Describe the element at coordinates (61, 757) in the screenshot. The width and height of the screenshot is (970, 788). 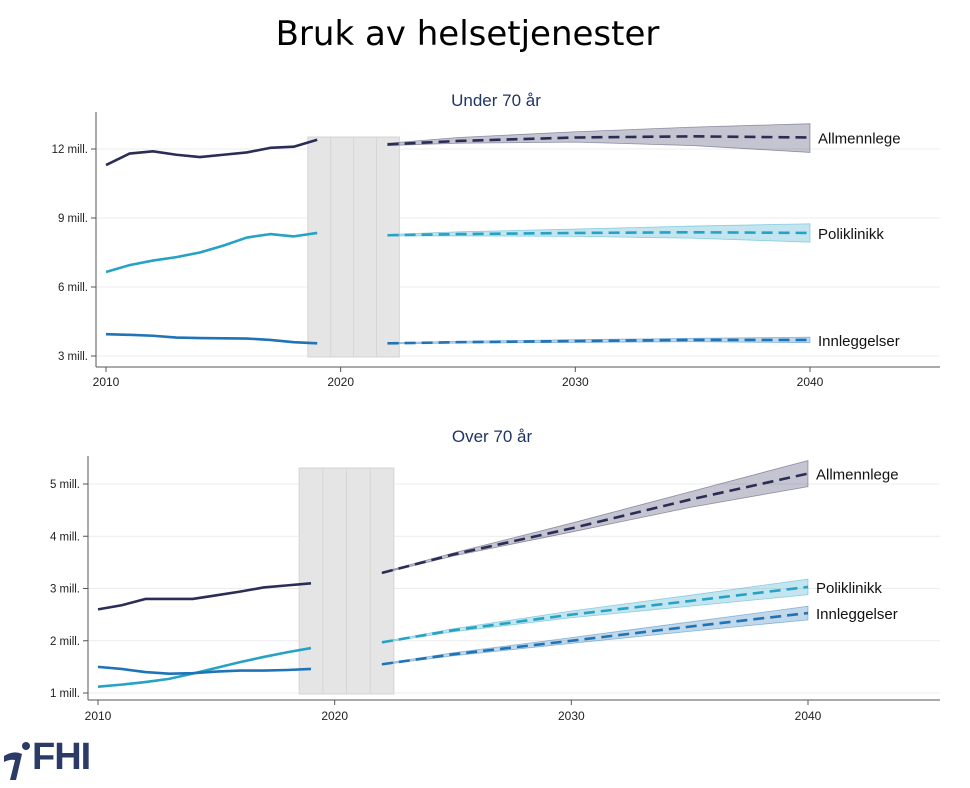
I see `fhi-logo-text: FHI` at that location.